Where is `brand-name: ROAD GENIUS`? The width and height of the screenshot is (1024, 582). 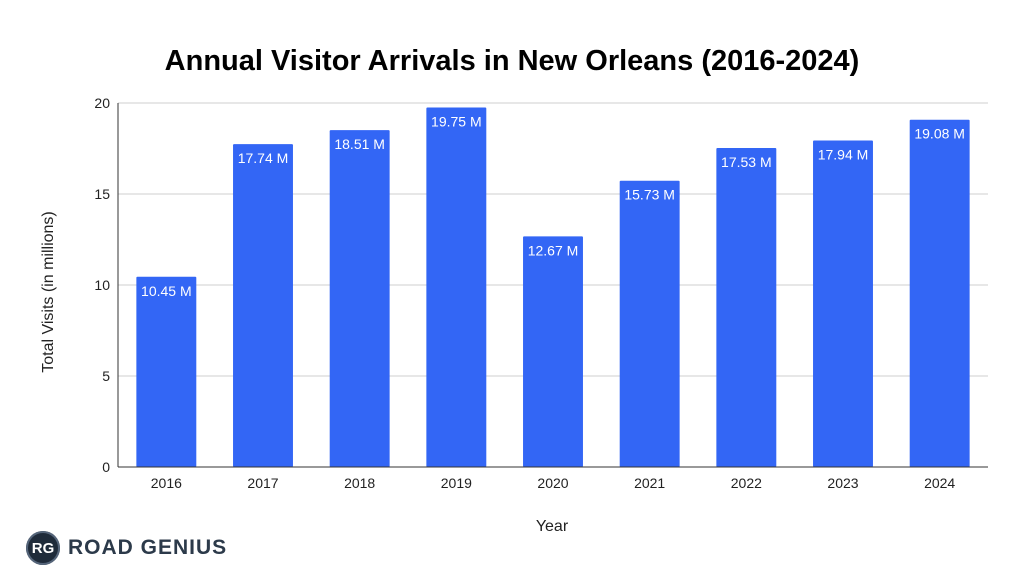
brand-name: ROAD GENIUS is located at coordinates (148, 547).